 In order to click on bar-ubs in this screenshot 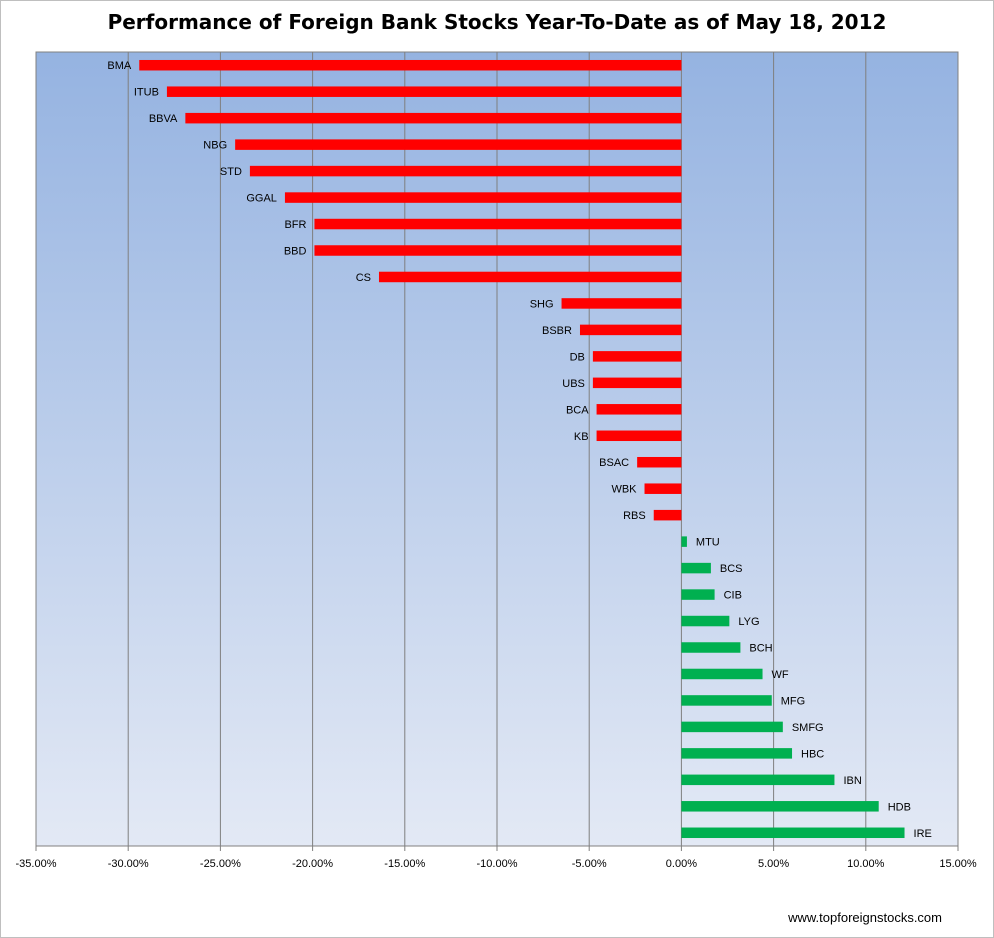, I will do `click(637, 383)`.